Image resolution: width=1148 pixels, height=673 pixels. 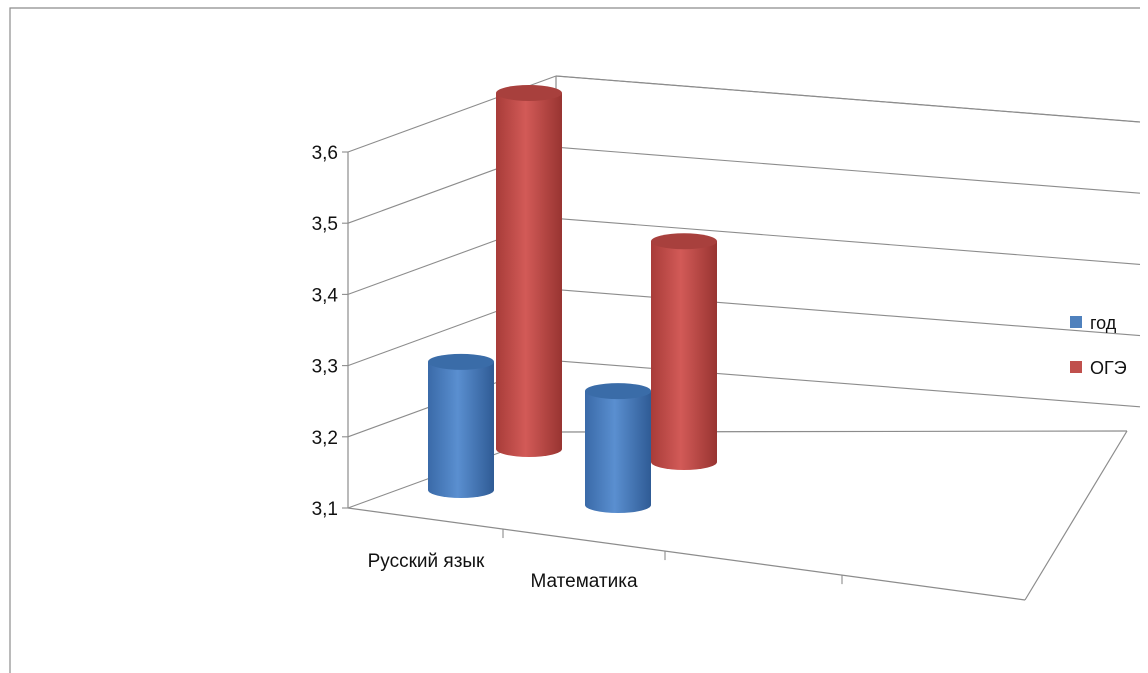 What do you see at coordinates (1076, 515) in the screenshot?
I see `floor-right-edge` at bounding box center [1076, 515].